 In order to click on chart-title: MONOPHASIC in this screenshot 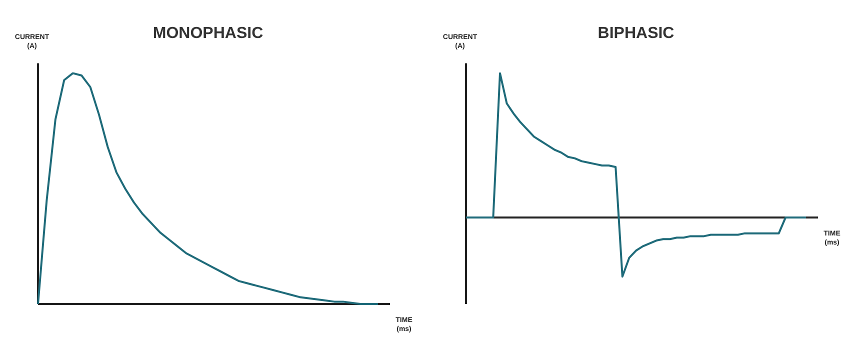, I will do `click(208, 33)`.